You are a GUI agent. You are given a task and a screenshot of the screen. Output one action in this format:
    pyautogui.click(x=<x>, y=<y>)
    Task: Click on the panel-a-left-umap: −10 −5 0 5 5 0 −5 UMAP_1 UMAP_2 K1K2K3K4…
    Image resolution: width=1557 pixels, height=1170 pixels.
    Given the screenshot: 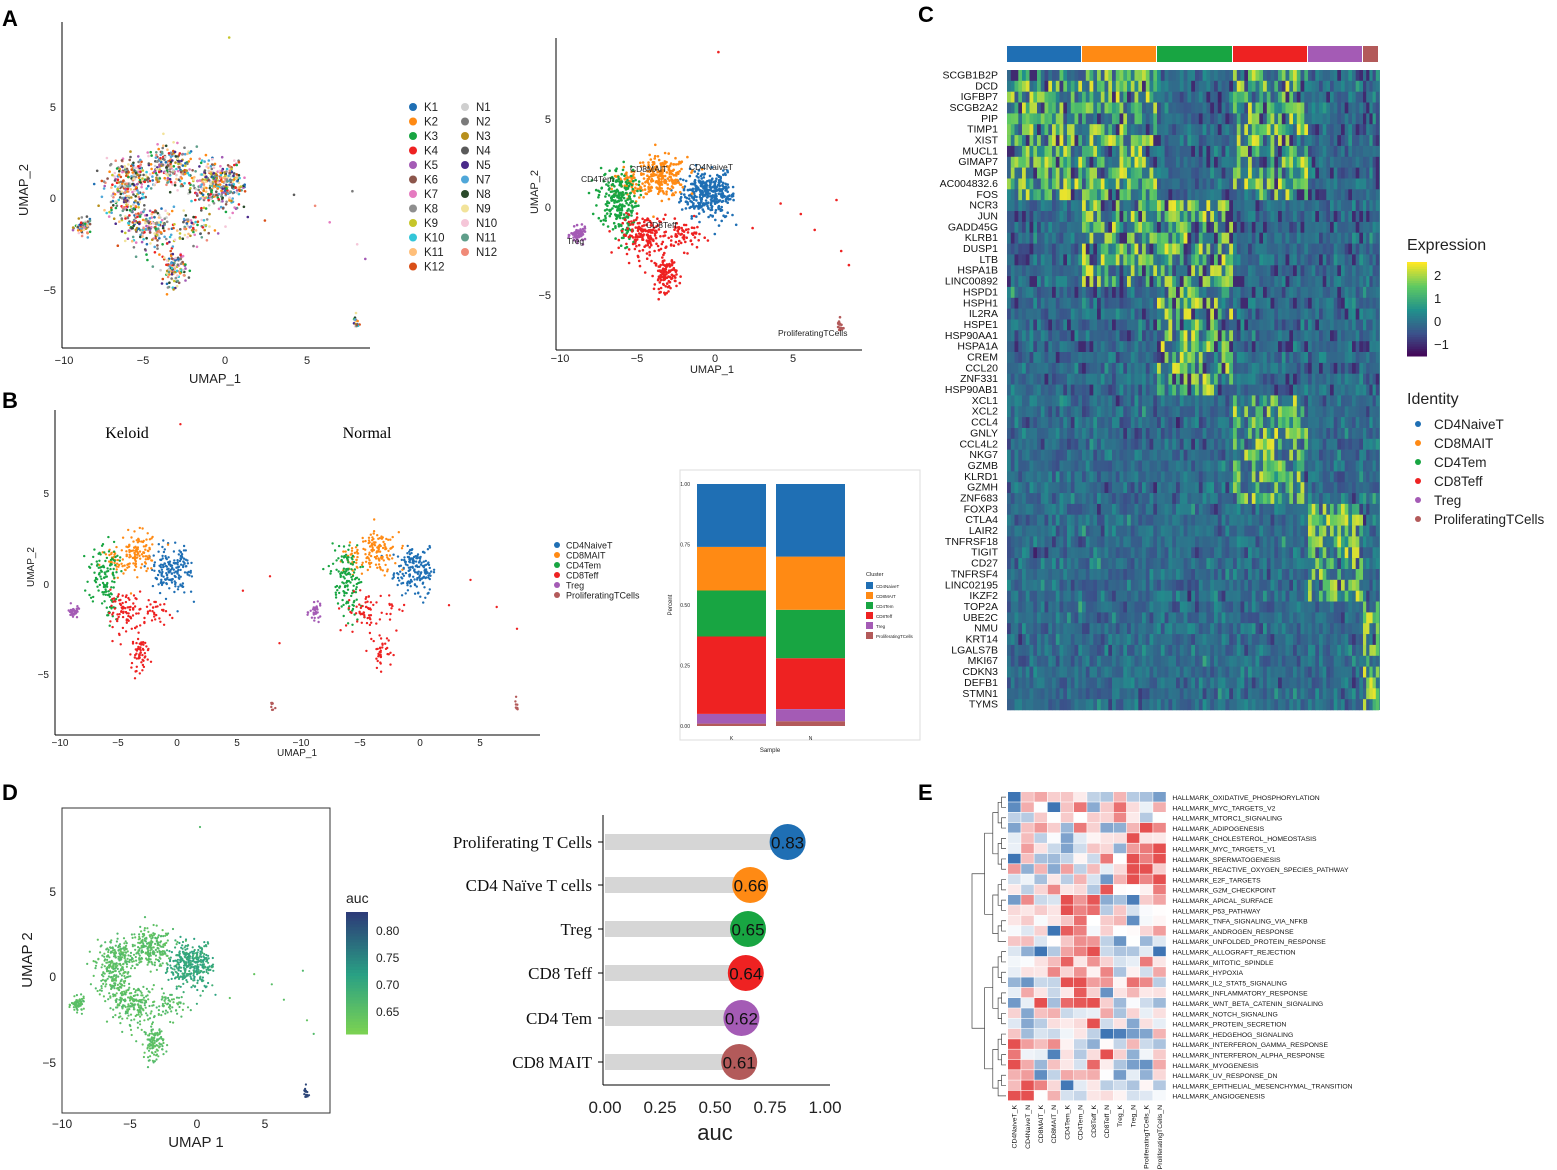 What is the action you would take?
    pyautogui.click(x=256, y=204)
    